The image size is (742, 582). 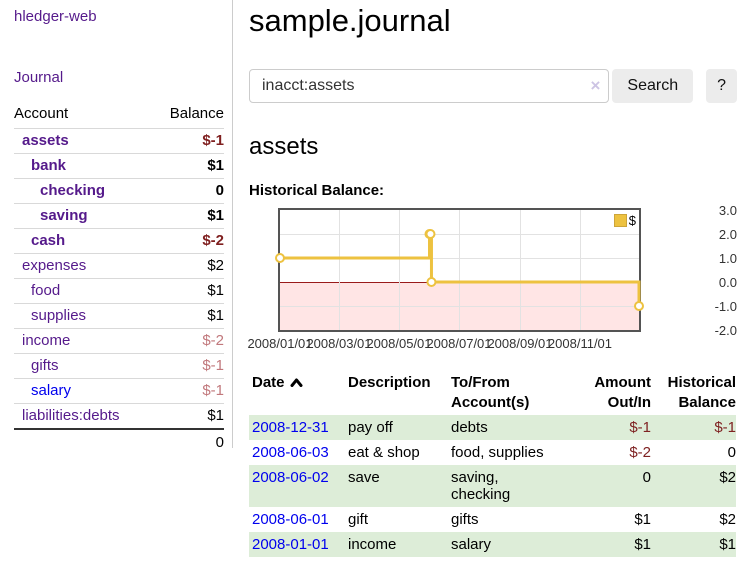 I want to click on transaction-date-link: 2008-06-02, so click(x=290, y=477).